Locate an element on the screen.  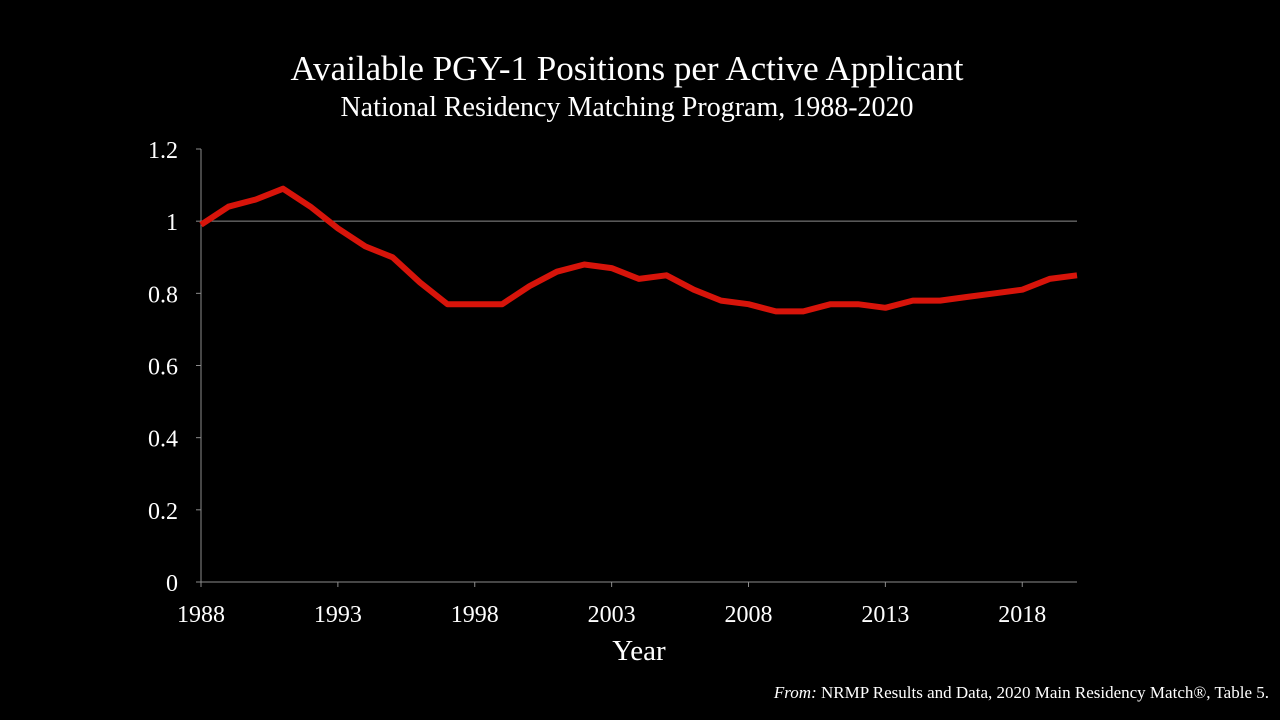
x-tick-label: 2013 is located at coordinates (885, 615).